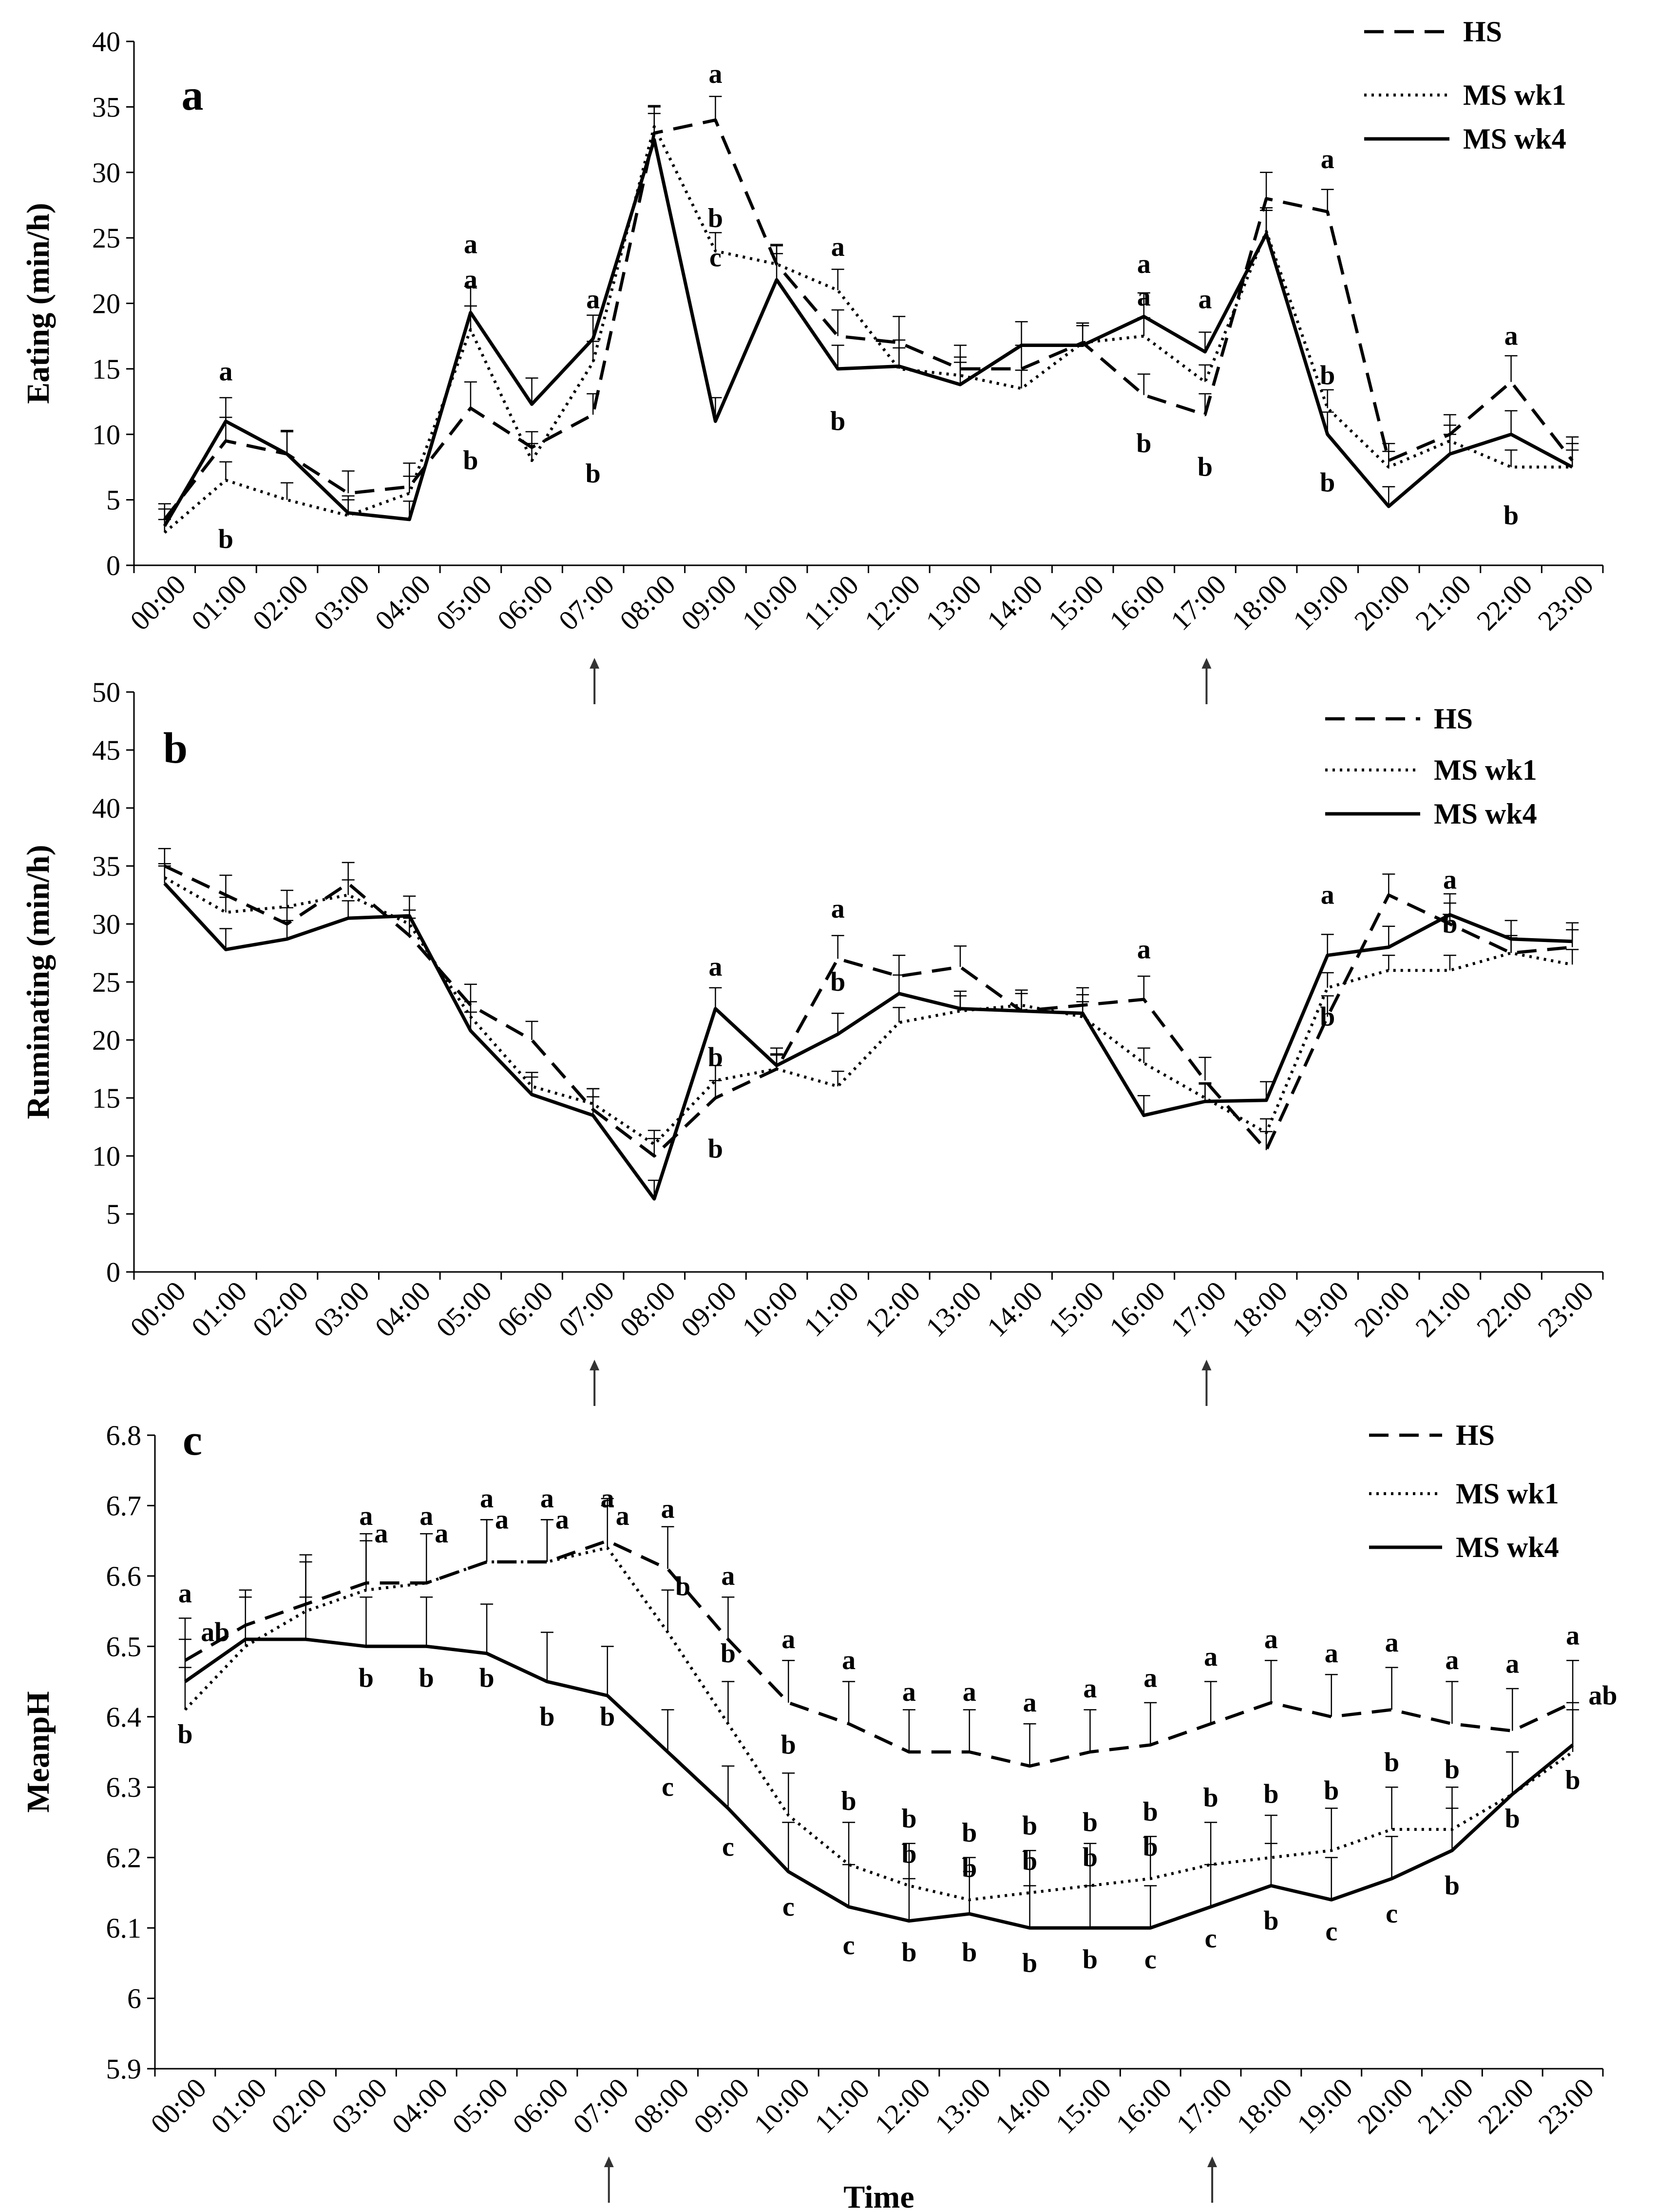  What do you see at coordinates (124, 1717) in the screenshot?
I see `y-tick-label: 6.4` at bounding box center [124, 1717].